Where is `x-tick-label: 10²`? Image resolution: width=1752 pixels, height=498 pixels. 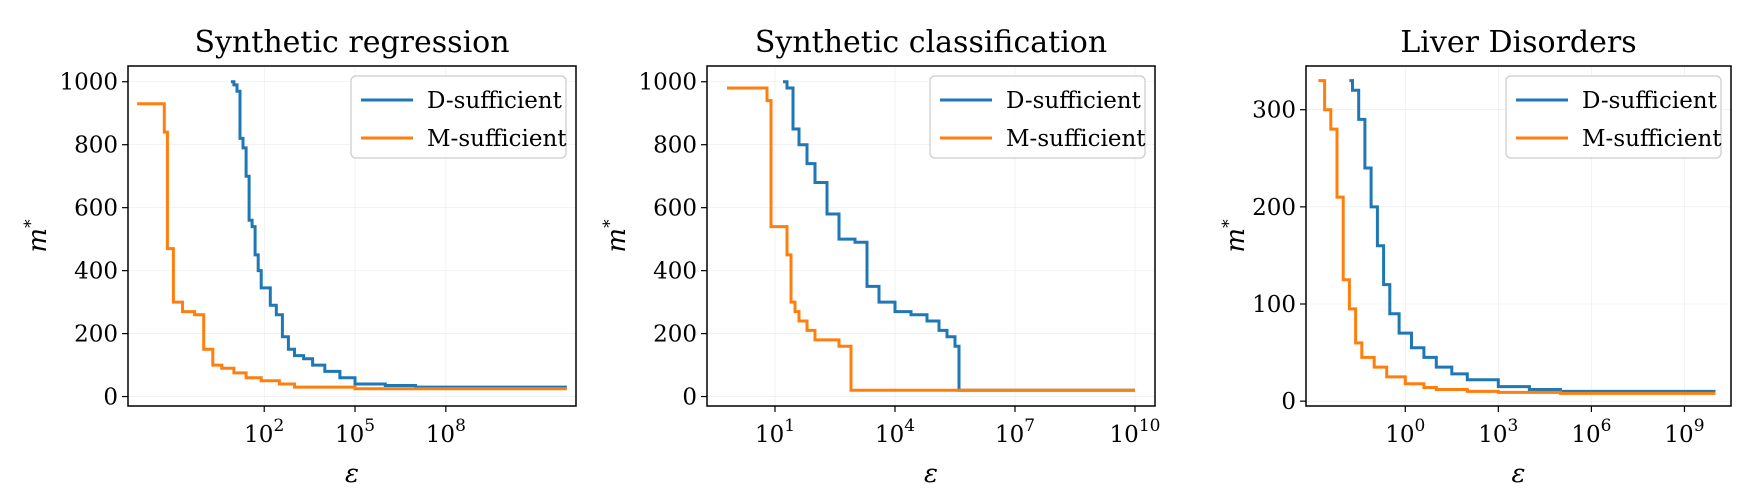 x-tick-label: 10² is located at coordinates (264, 432).